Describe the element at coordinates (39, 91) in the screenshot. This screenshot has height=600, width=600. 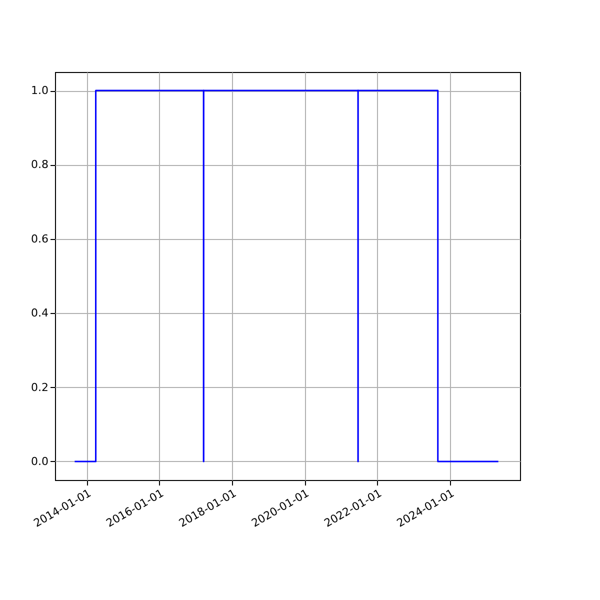
I see `y-tick-label: 1.0` at that location.